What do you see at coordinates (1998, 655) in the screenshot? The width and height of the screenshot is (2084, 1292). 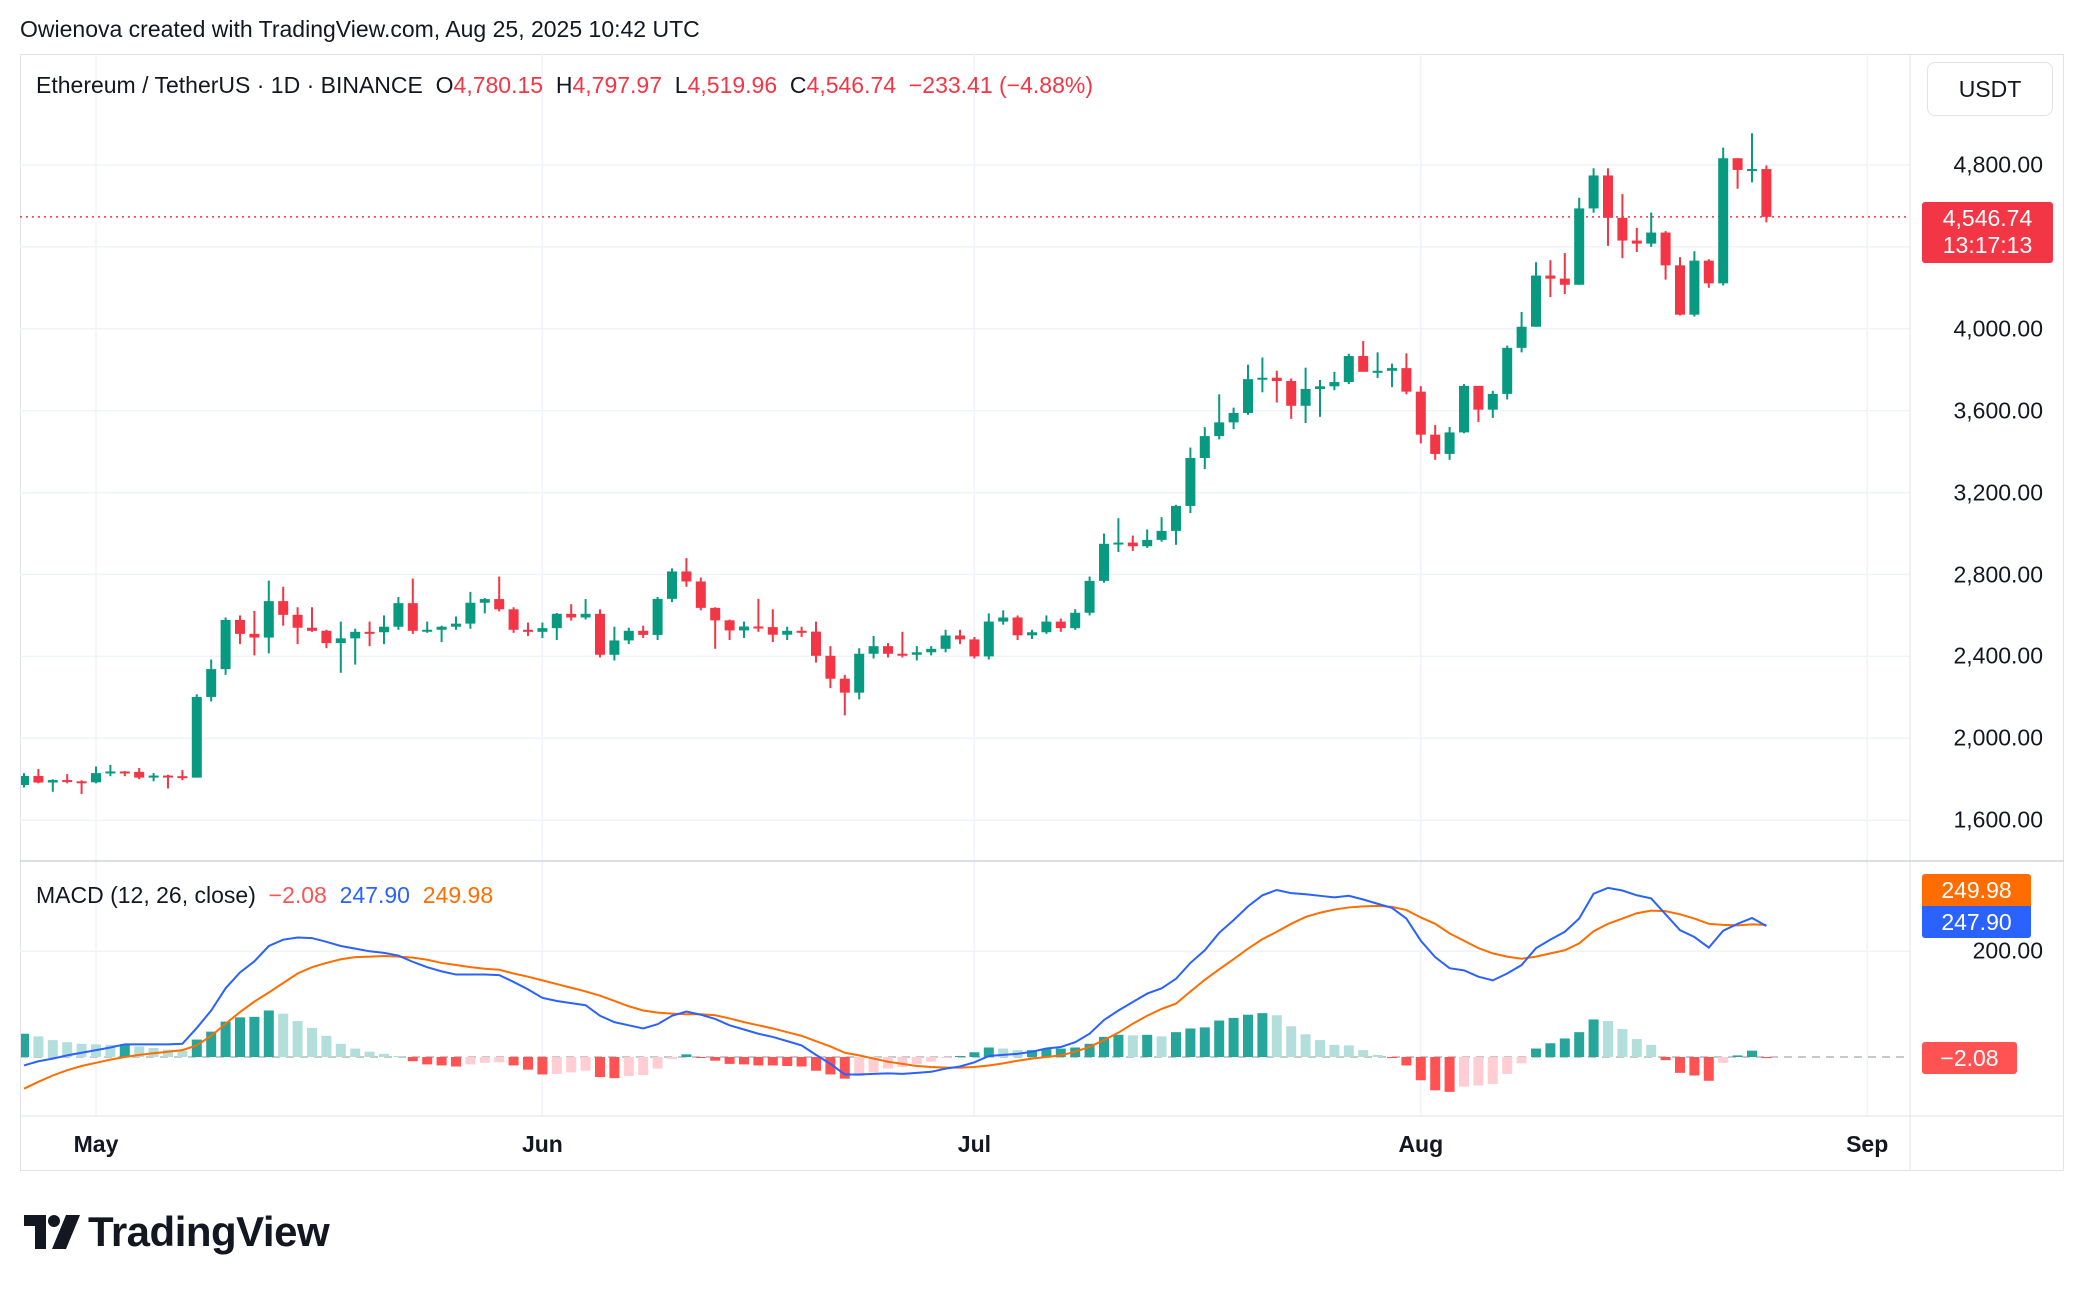 I see `price-axis-label: 2,400.00` at bounding box center [1998, 655].